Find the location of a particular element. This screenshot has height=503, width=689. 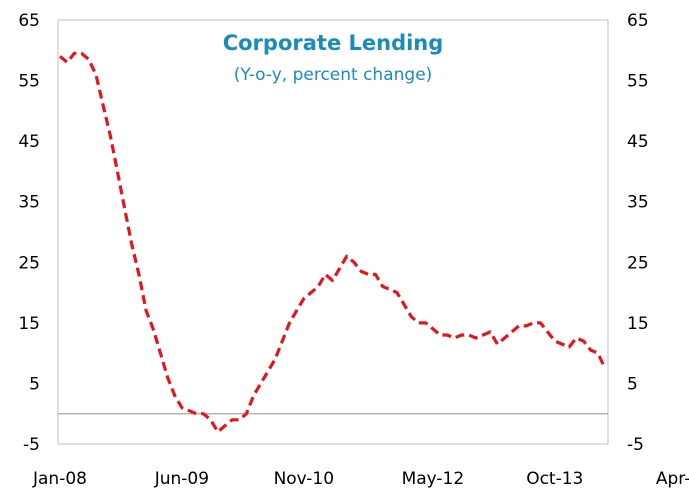

y-tick-label-left: 25 is located at coordinates (29, 263).